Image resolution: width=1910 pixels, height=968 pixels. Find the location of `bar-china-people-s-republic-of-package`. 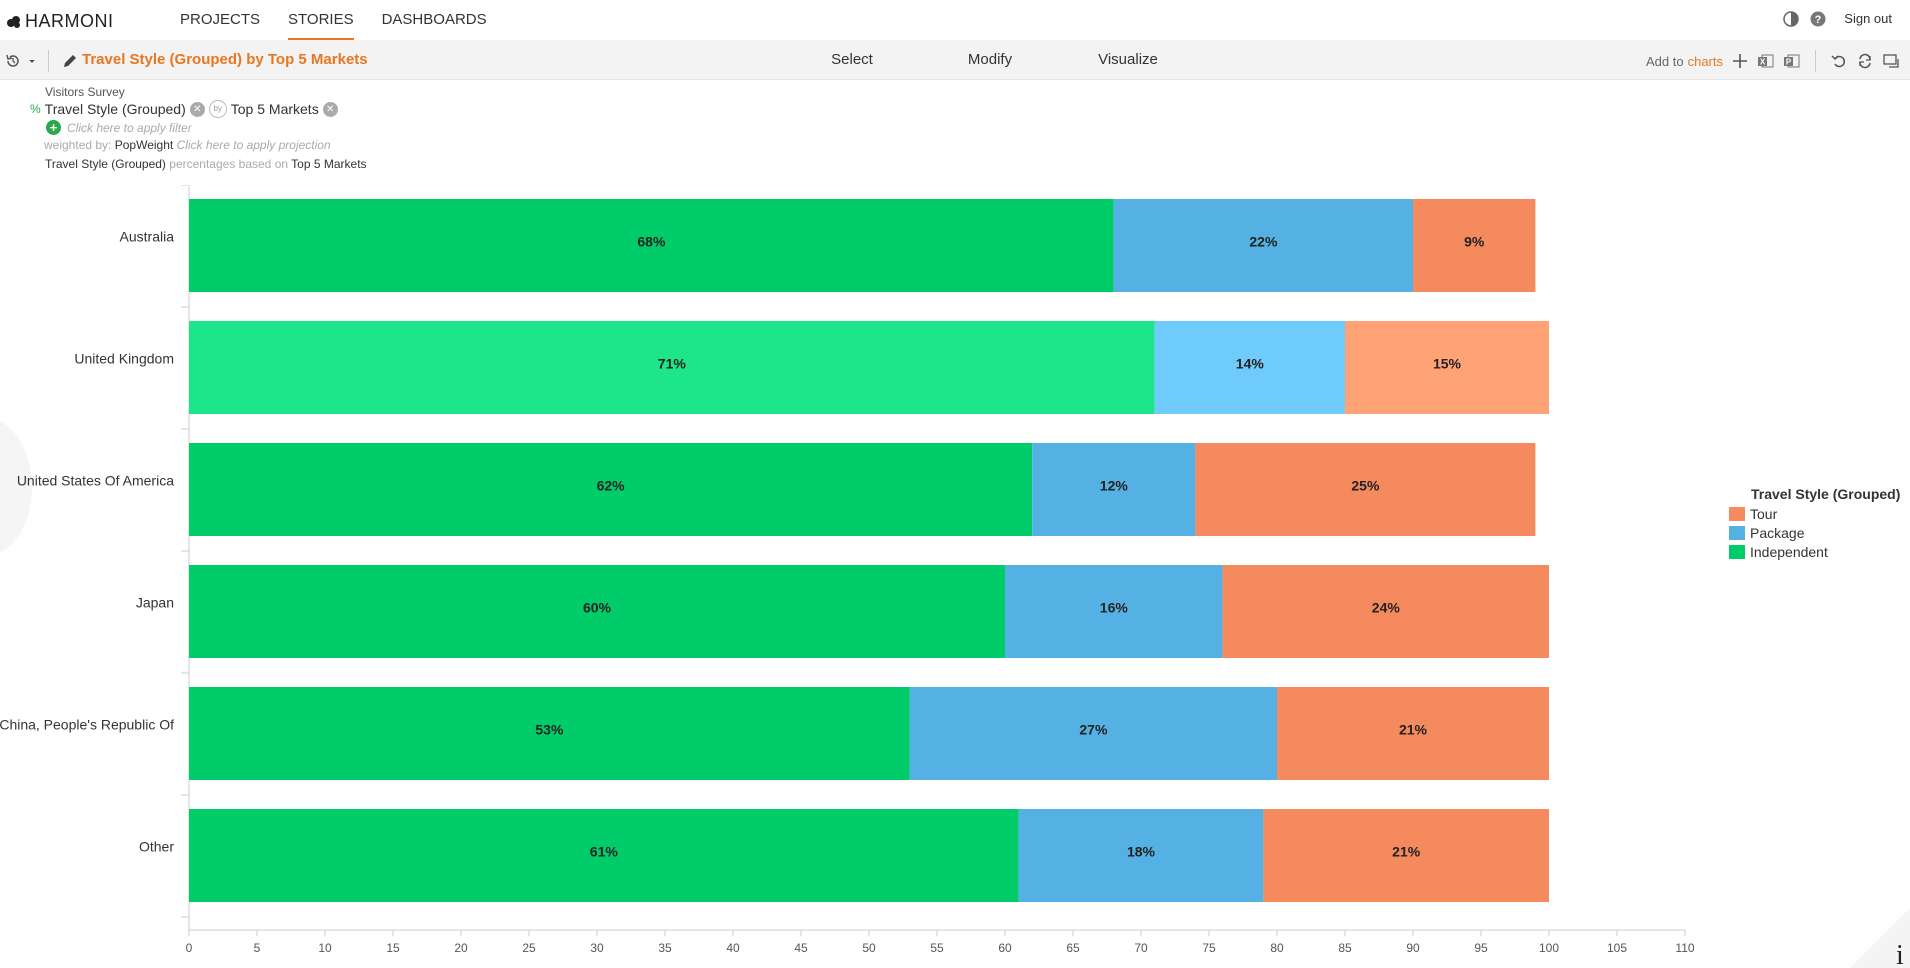

bar-china-people-s-republic-of-package is located at coordinates (1093, 733).